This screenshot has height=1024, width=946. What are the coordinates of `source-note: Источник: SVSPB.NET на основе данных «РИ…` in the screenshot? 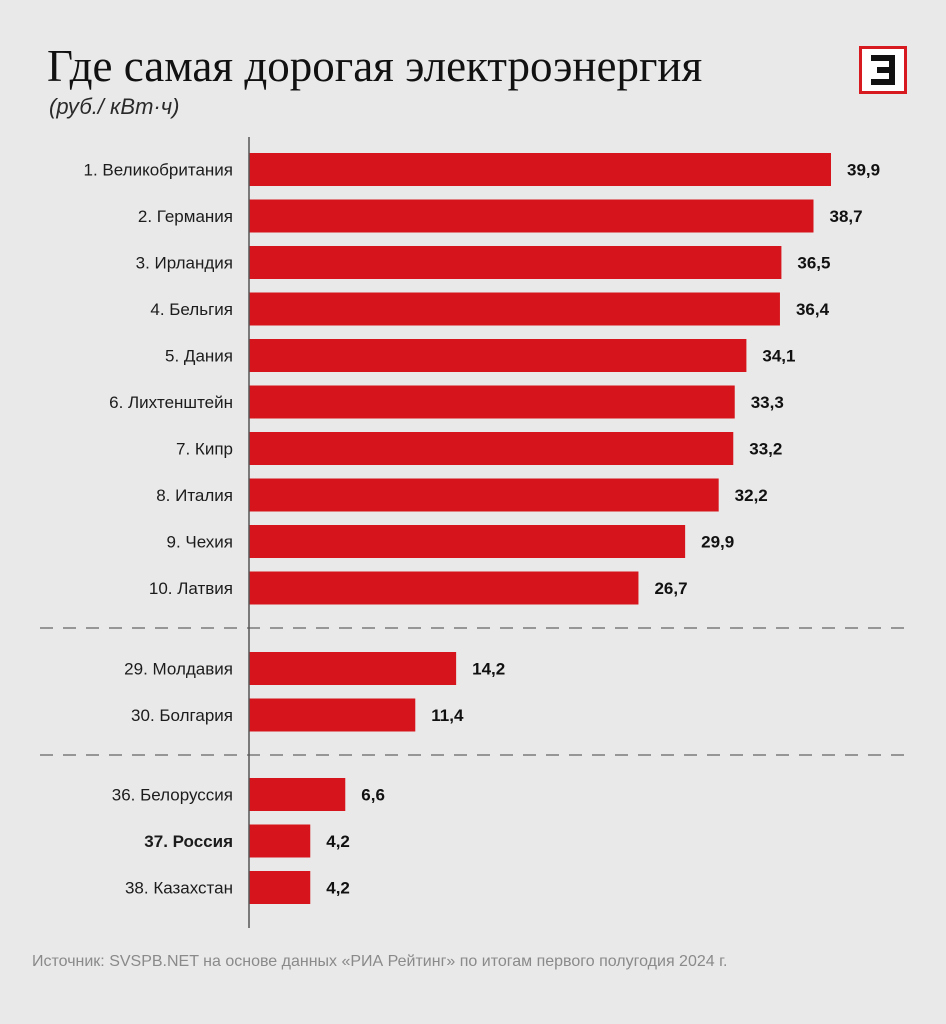 It's located at (380, 961).